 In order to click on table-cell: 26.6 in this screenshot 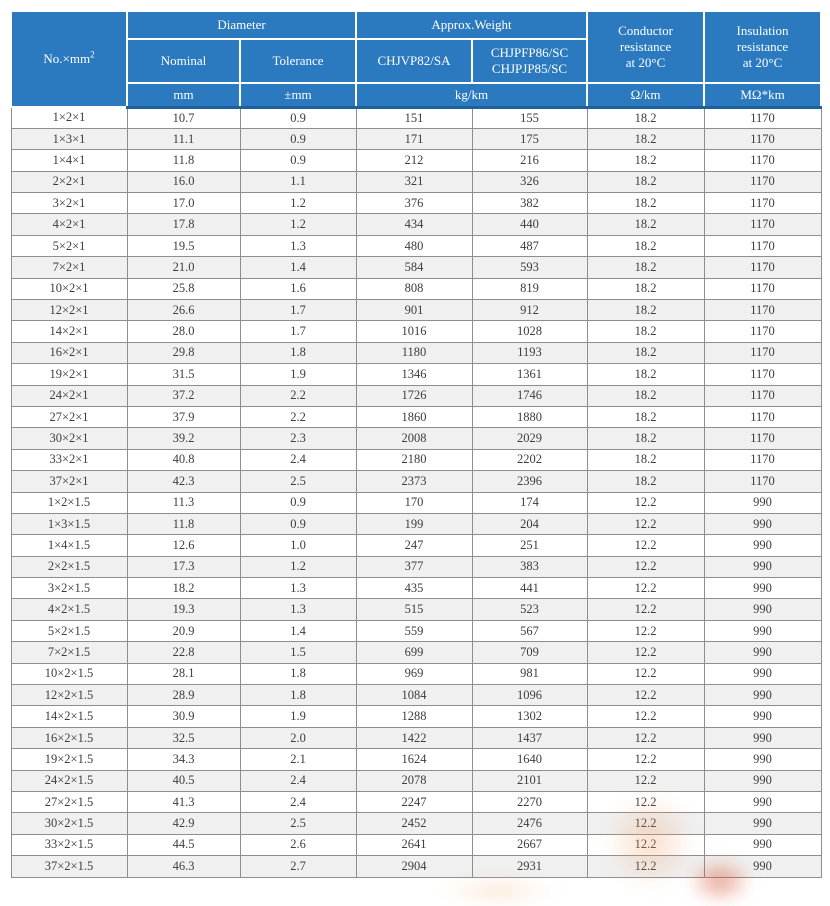, I will do `click(183, 310)`.